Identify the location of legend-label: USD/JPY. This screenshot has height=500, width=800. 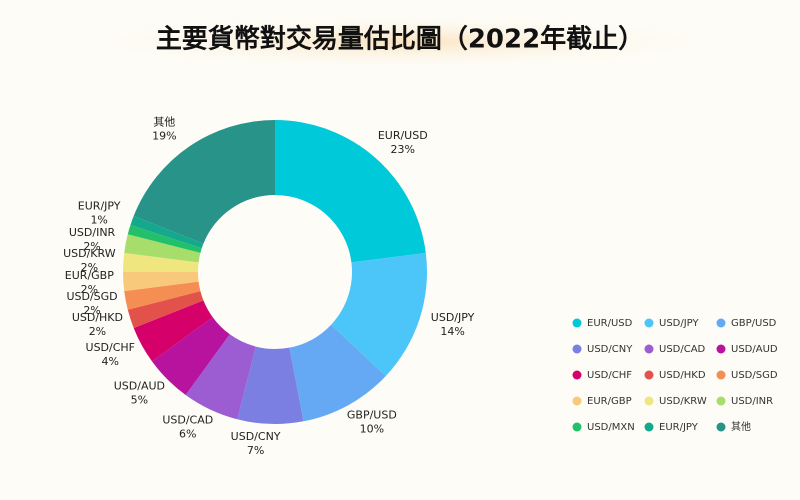
(679, 323).